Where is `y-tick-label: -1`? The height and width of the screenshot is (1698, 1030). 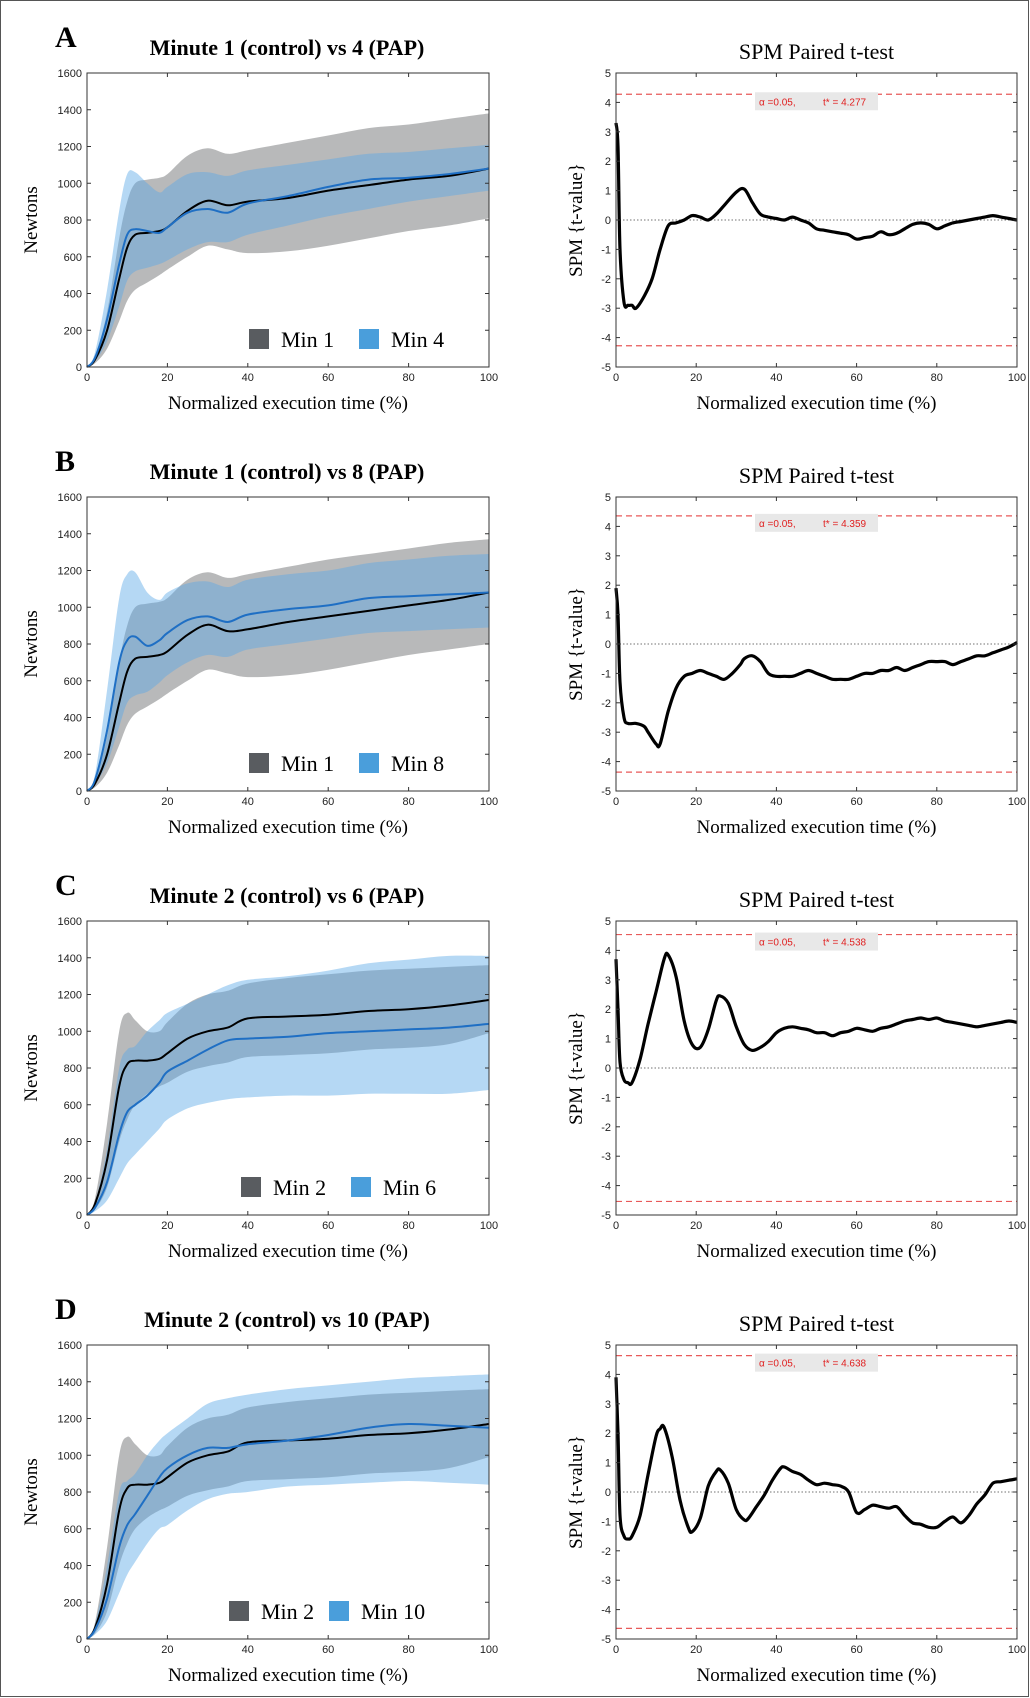
y-tick-label: -1 is located at coordinates (606, 1098).